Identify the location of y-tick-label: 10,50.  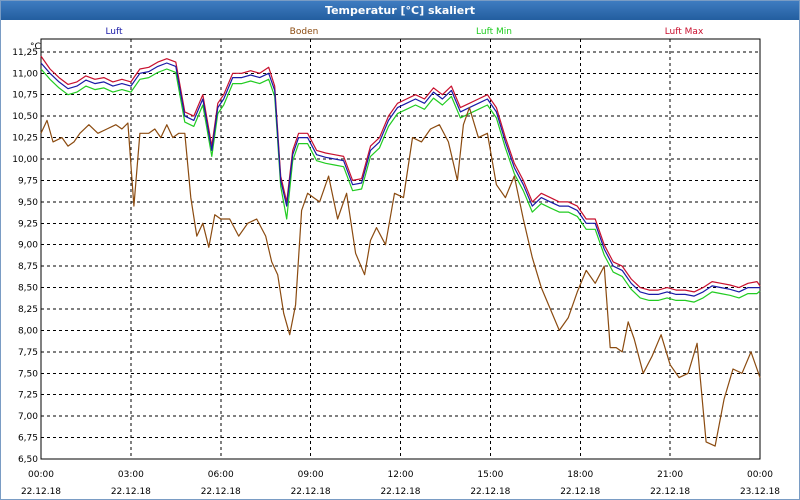
(25, 117).